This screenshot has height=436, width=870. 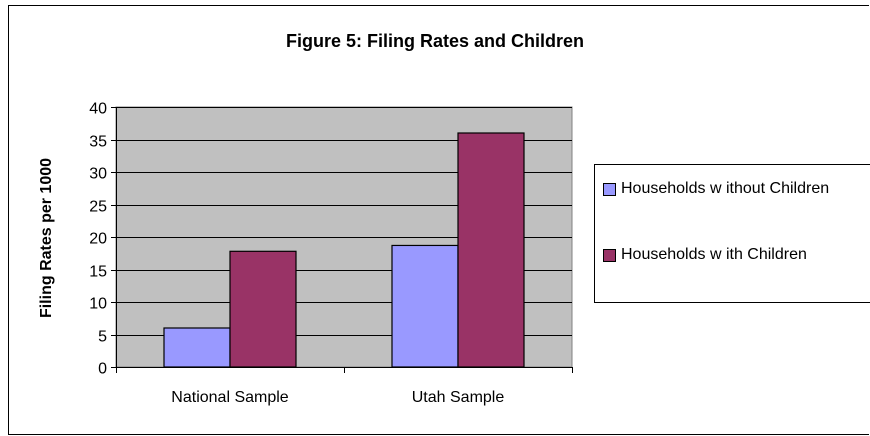 What do you see at coordinates (725, 188) in the screenshot?
I see `legend-label-without-children: Households w ithout Children` at bounding box center [725, 188].